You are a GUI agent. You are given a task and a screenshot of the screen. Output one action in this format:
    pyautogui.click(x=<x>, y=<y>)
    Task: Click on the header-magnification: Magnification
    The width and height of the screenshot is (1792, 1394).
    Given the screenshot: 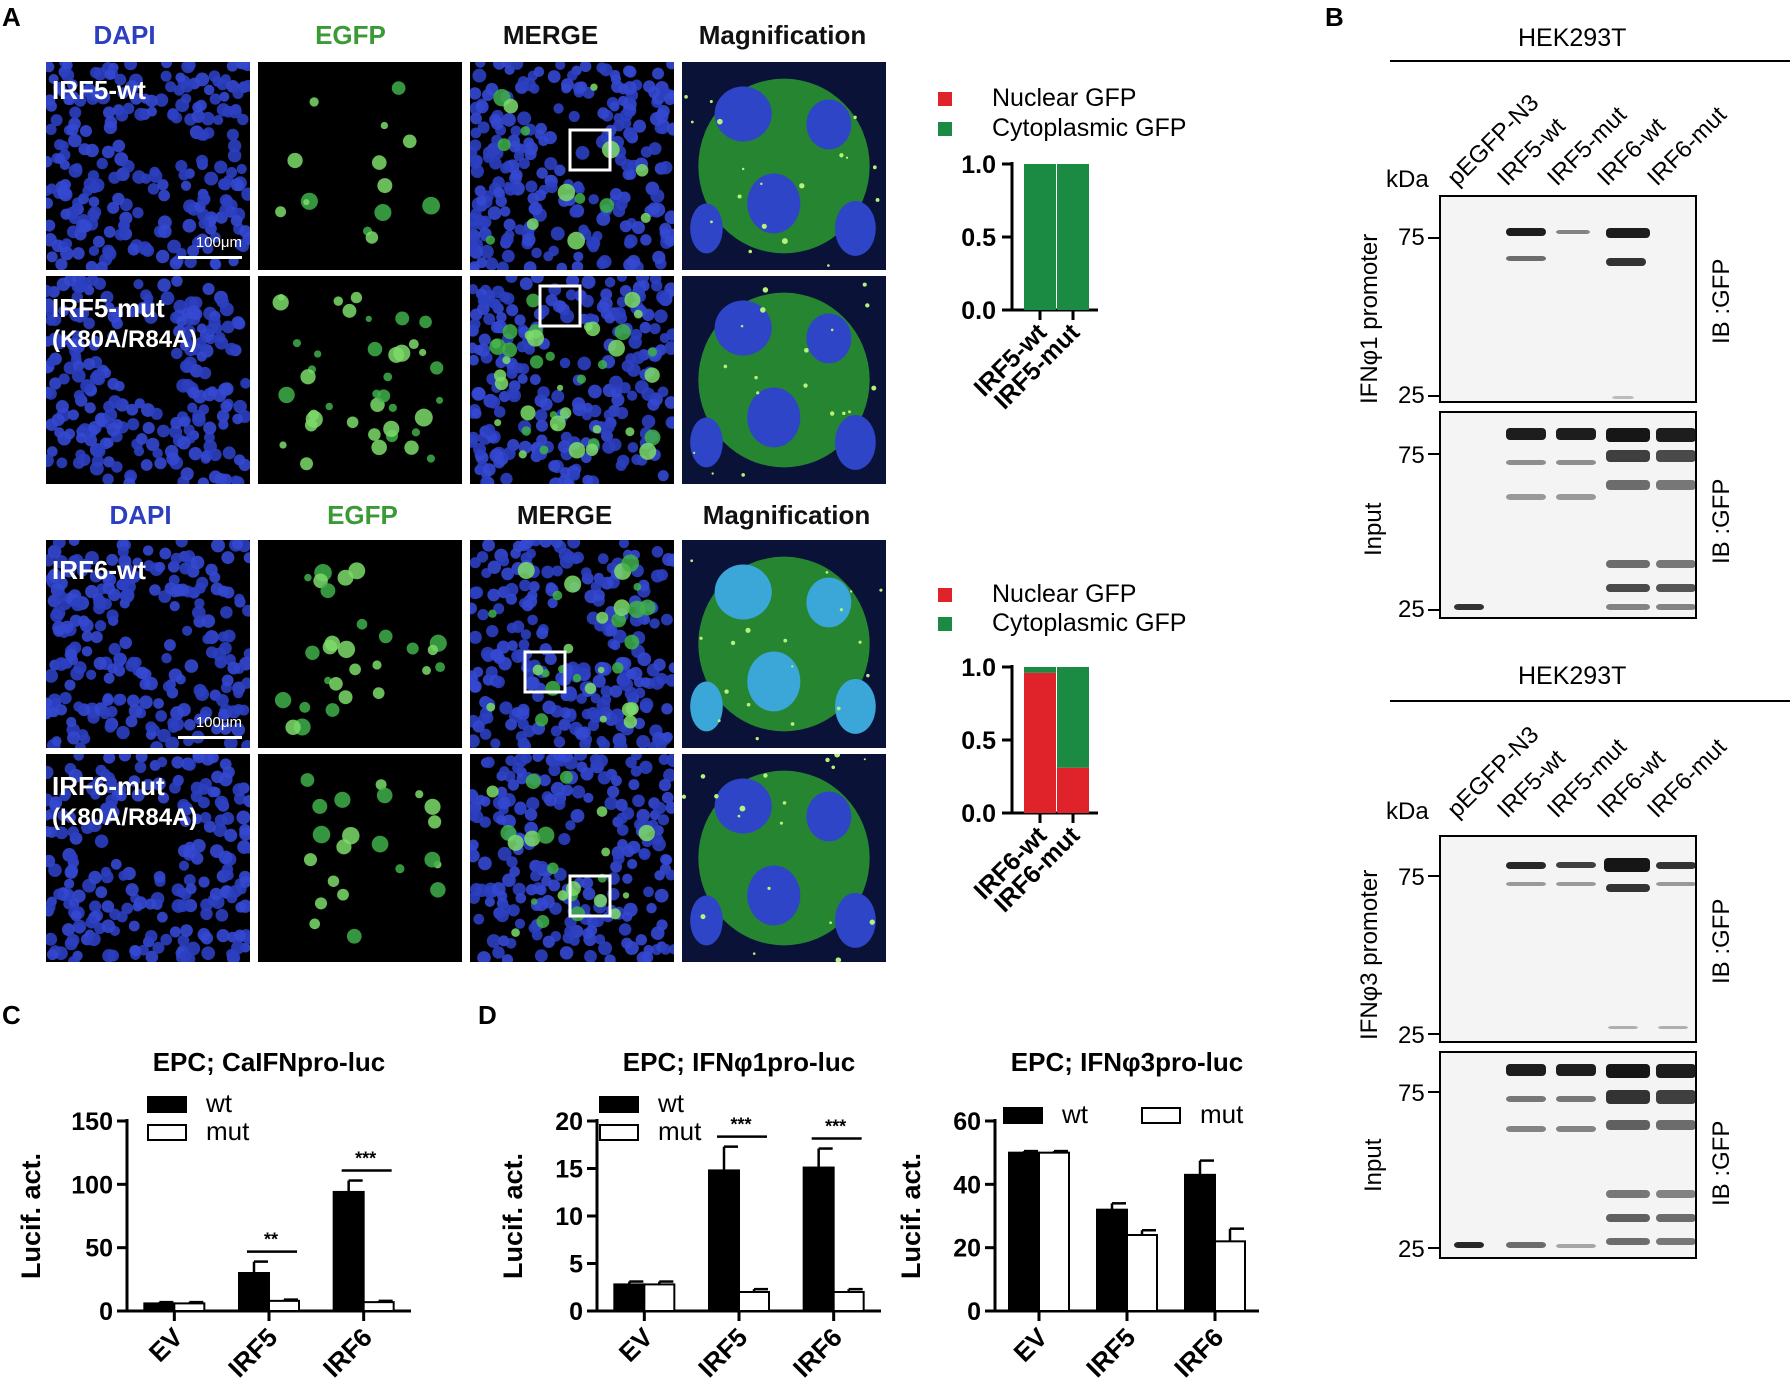 What is the action you would take?
    pyautogui.click(x=782, y=35)
    